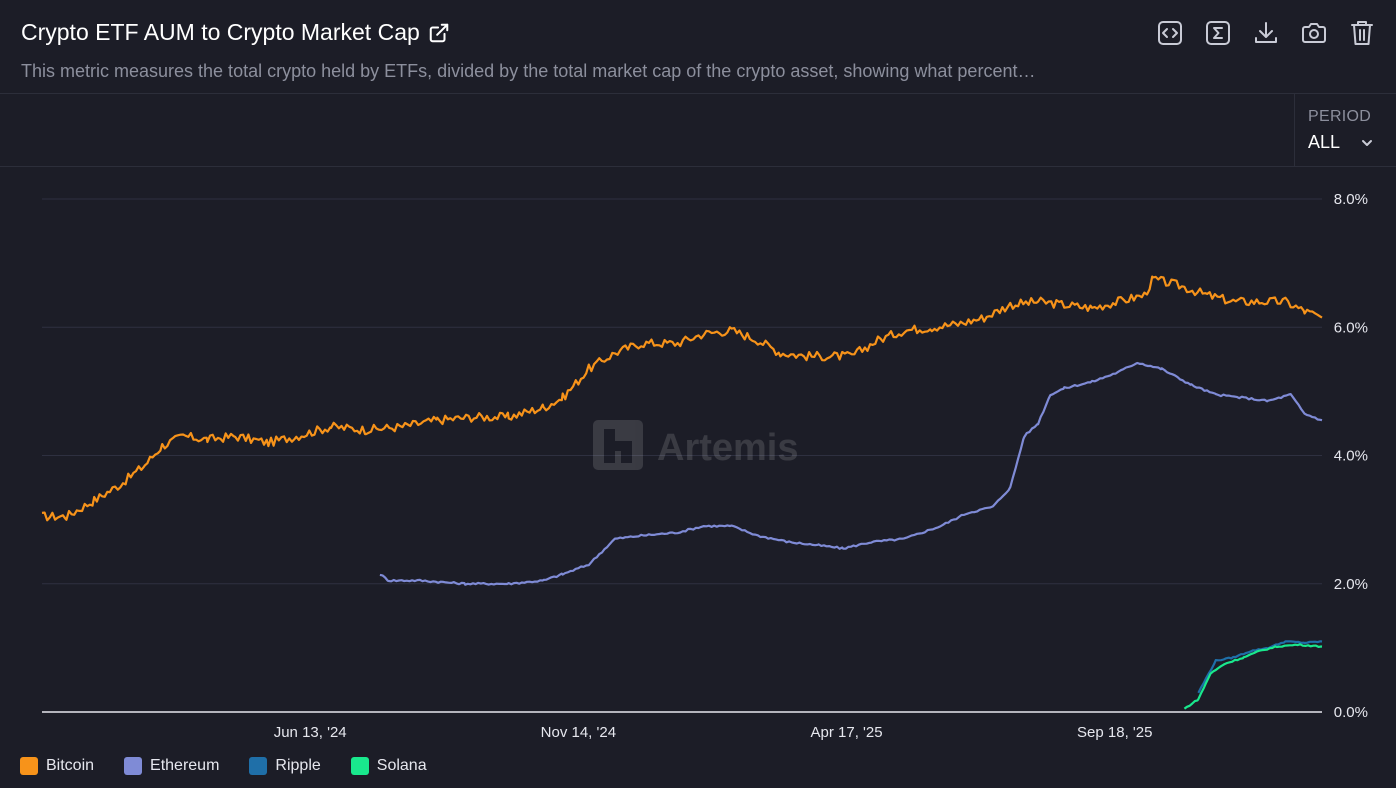  What do you see at coordinates (298, 765) in the screenshot?
I see `legend-label: Ripple` at bounding box center [298, 765].